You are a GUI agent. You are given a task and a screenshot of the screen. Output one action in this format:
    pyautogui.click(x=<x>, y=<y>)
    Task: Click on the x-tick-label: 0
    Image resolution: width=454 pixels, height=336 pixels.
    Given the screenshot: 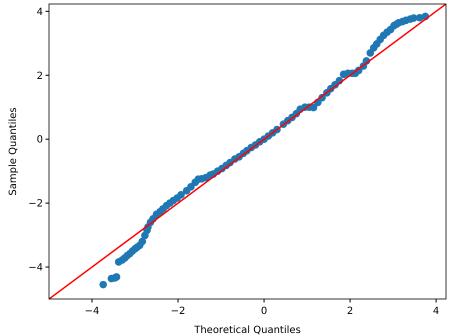 What is the action you would take?
    pyautogui.click(x=264, y=311)
    